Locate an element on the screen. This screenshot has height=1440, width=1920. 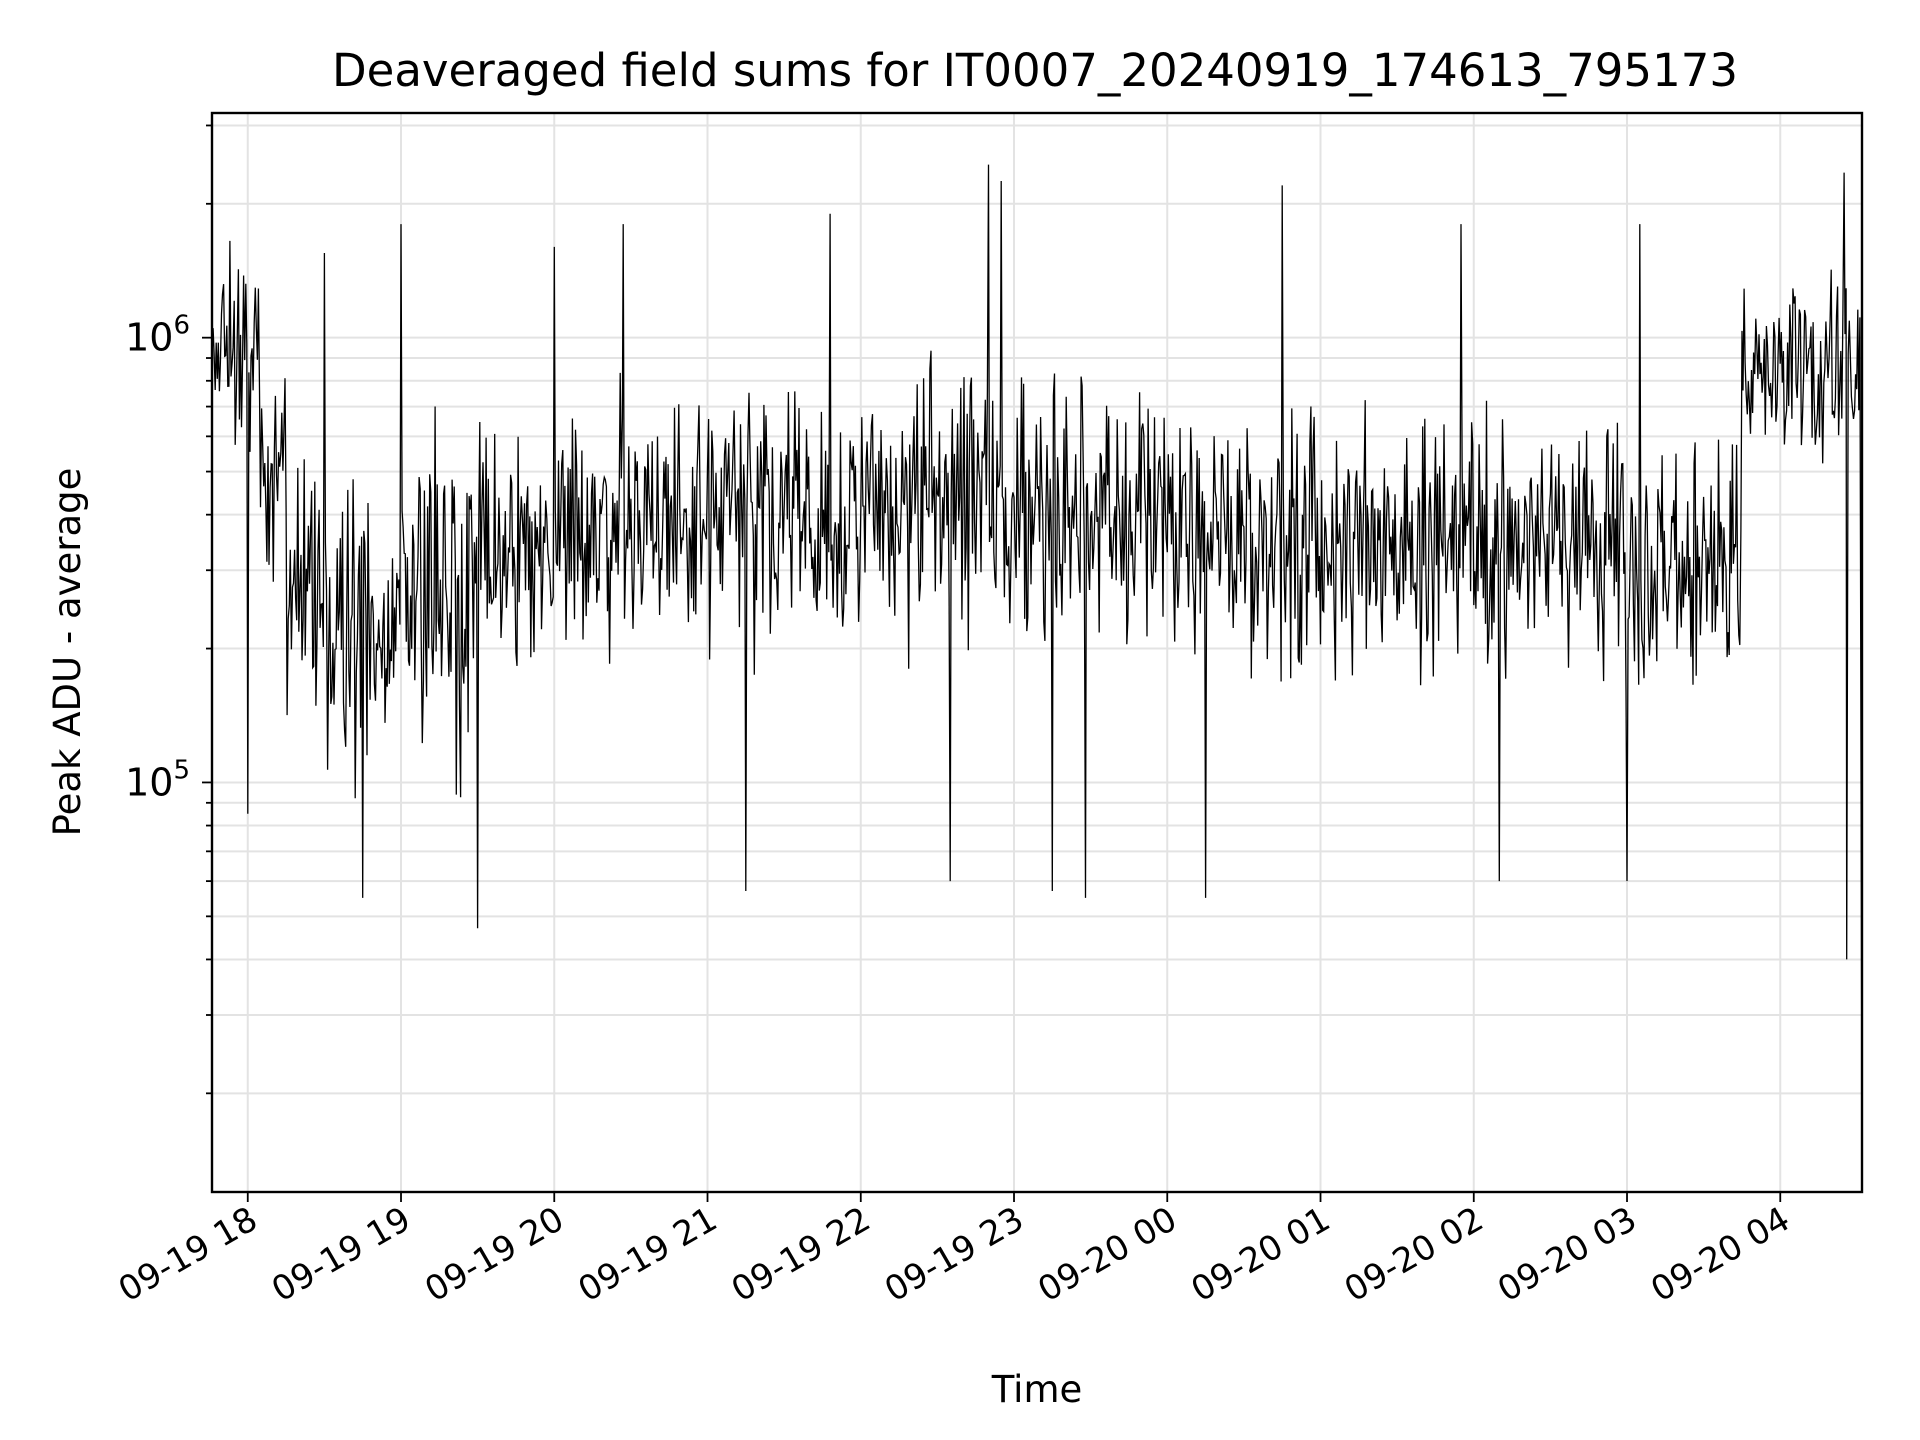
y-tick-label: 106 is located at coordinates (157, 335).